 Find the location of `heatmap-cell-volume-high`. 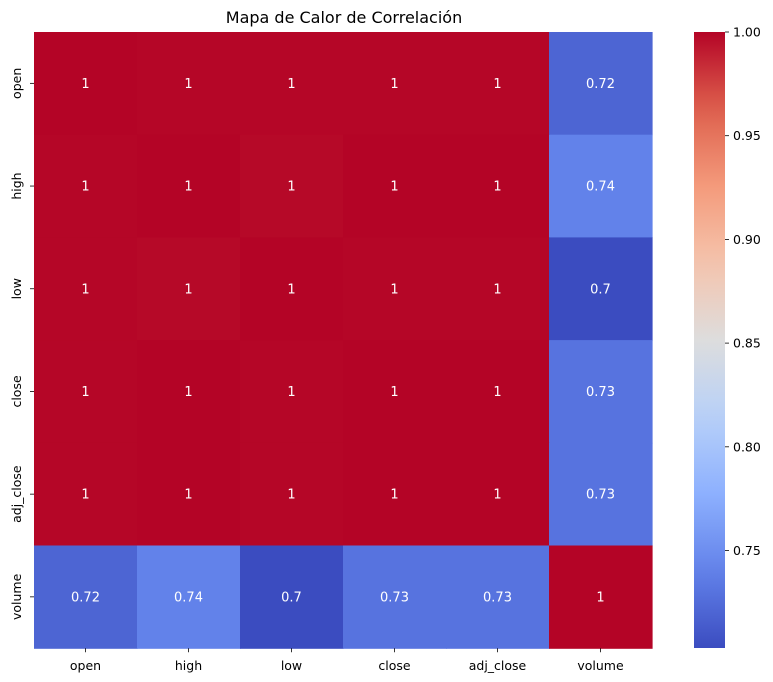

heatmap-cell-volume-high is located at coordinates (189, 597).